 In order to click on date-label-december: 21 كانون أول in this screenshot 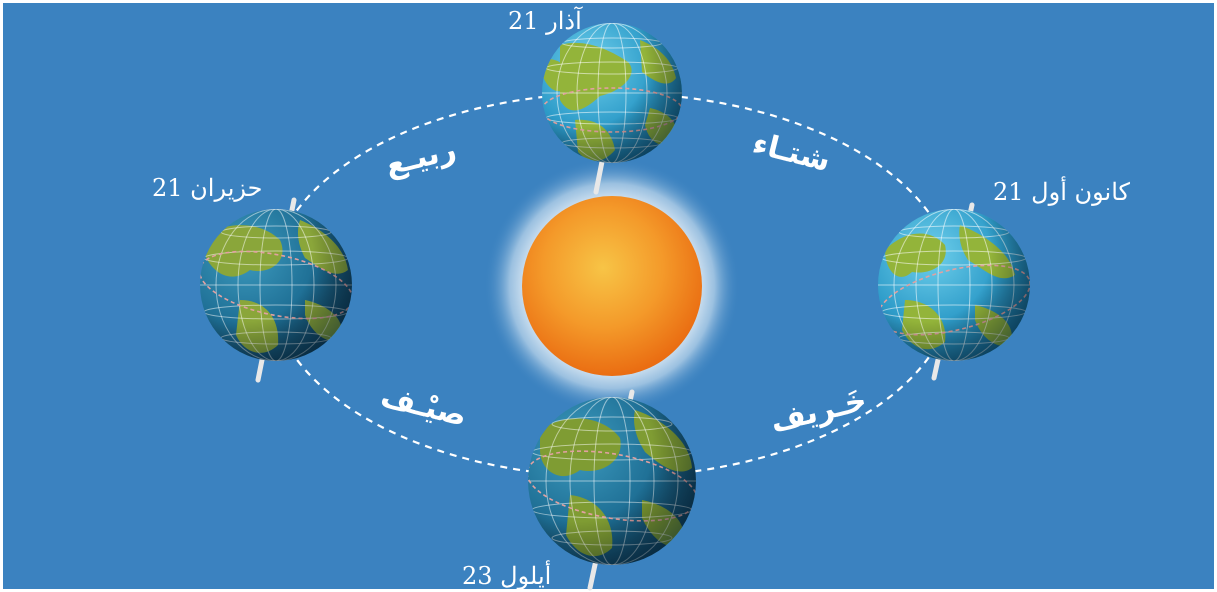, I will do `click(1061, 192)`.